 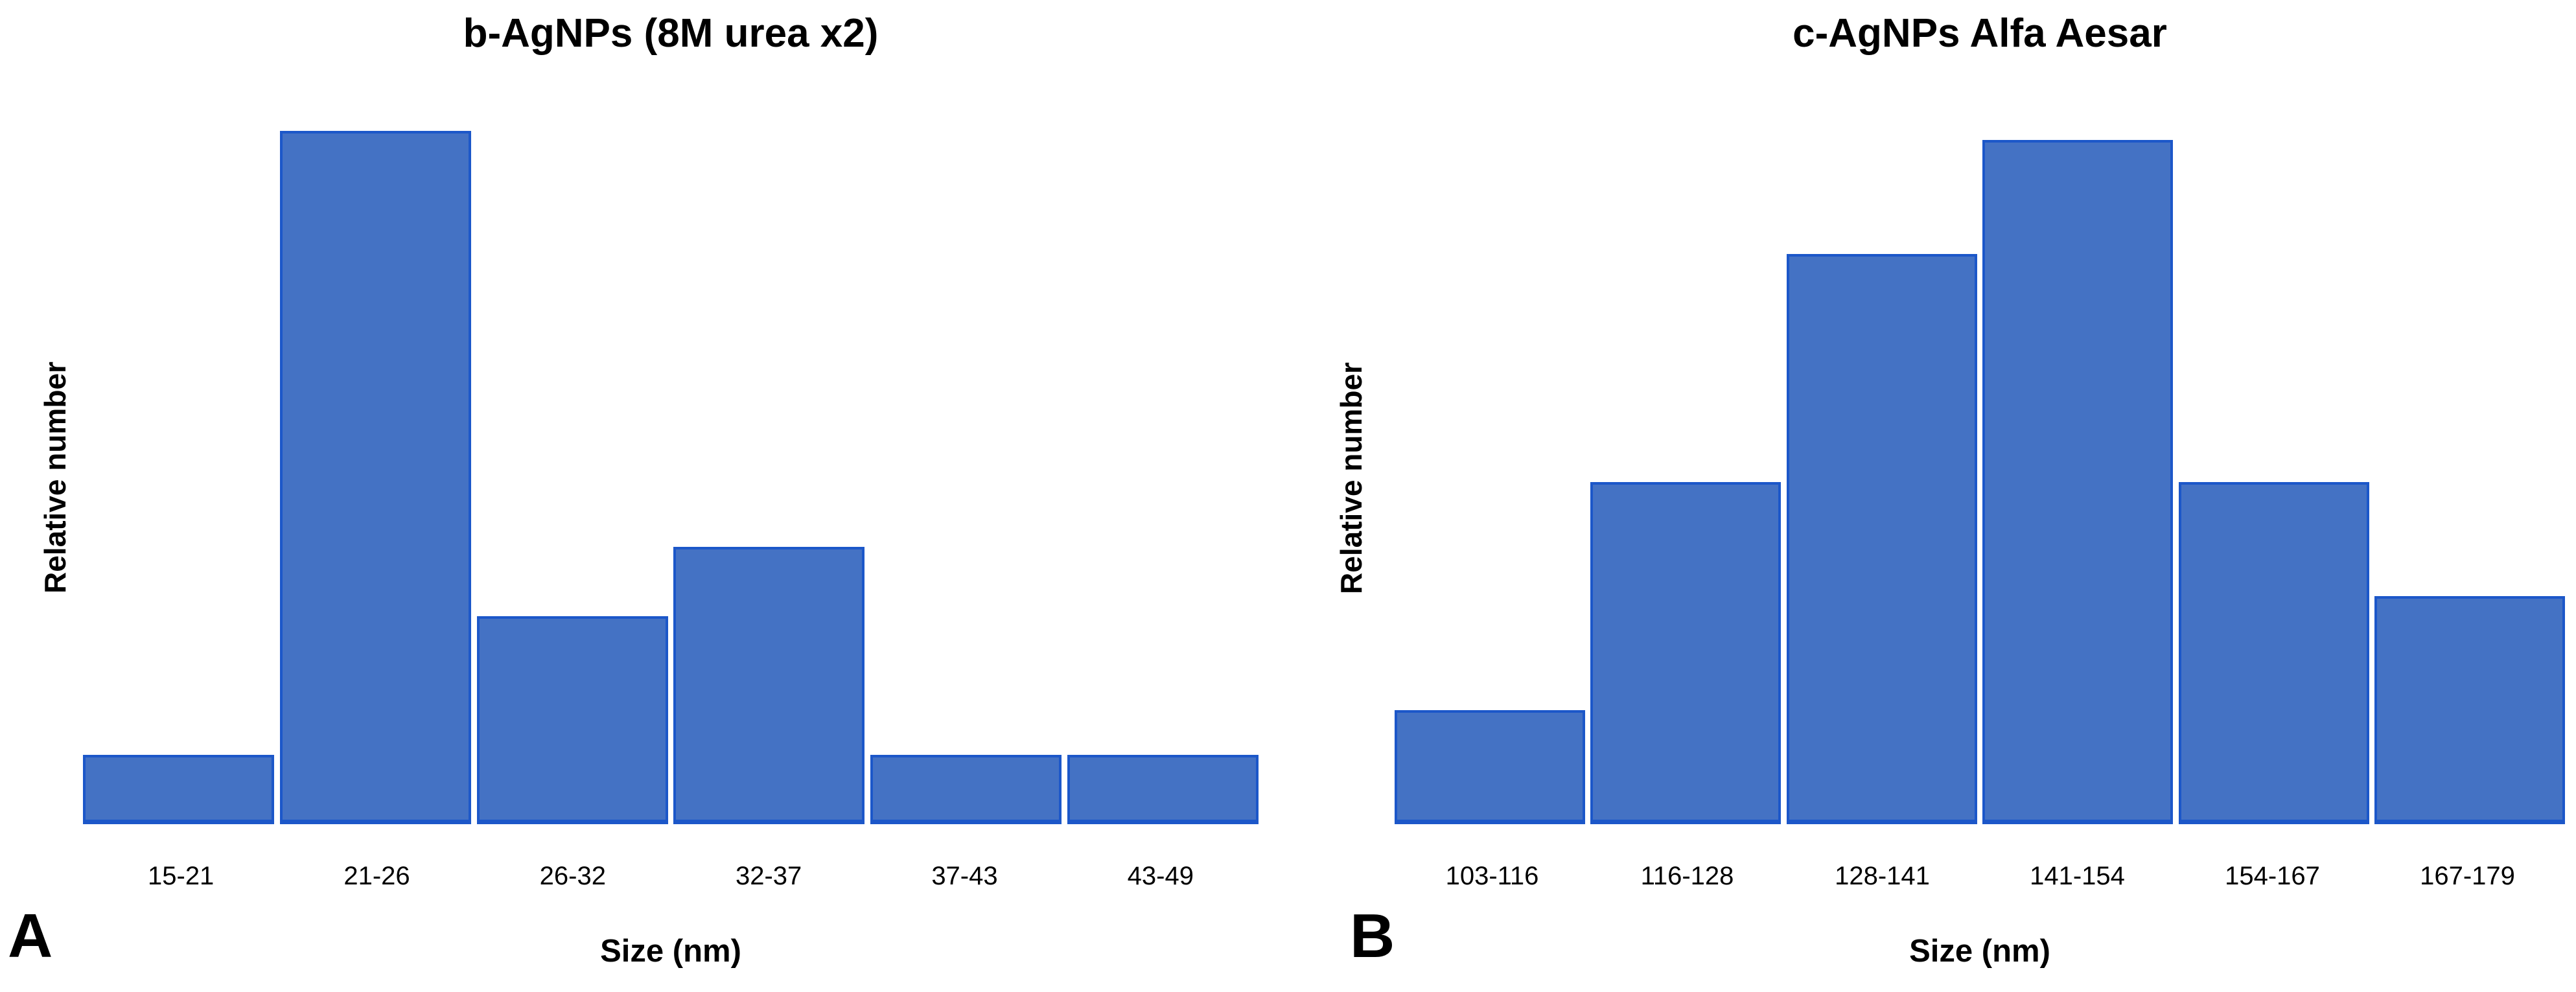 I want to click on x-tick-label: 103-116, so click(x=1492, y=876).